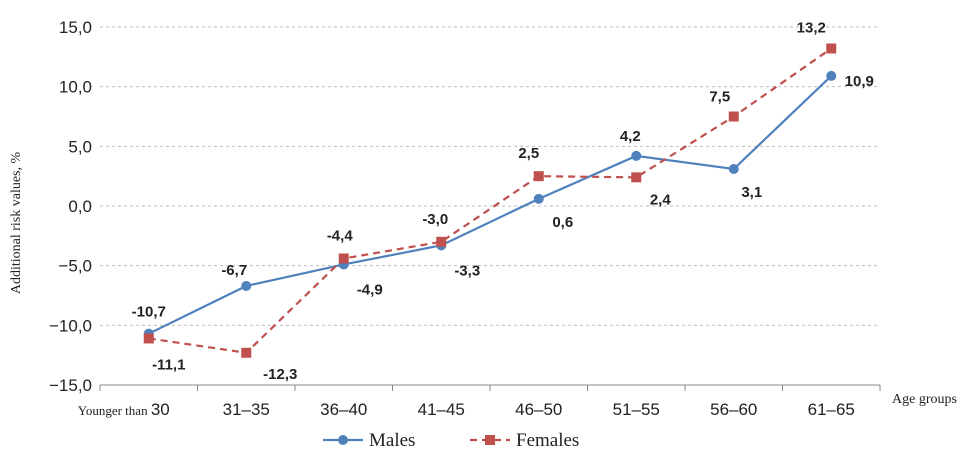 The width and height of the screenshot is (973, 451). I want to click on x-tick-label: 46–50, so click(538, 409).